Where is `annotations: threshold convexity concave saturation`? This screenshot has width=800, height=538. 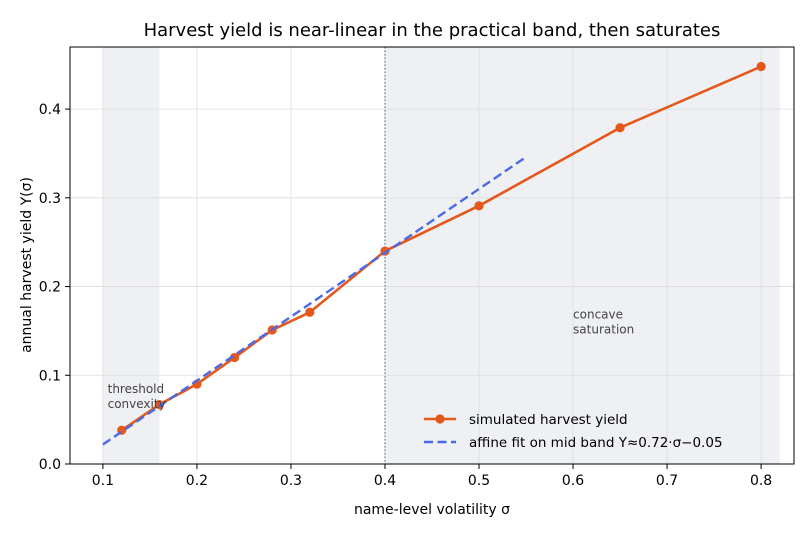
annotations: threshold convexity concave saturation is located at coordinates (371, 359).